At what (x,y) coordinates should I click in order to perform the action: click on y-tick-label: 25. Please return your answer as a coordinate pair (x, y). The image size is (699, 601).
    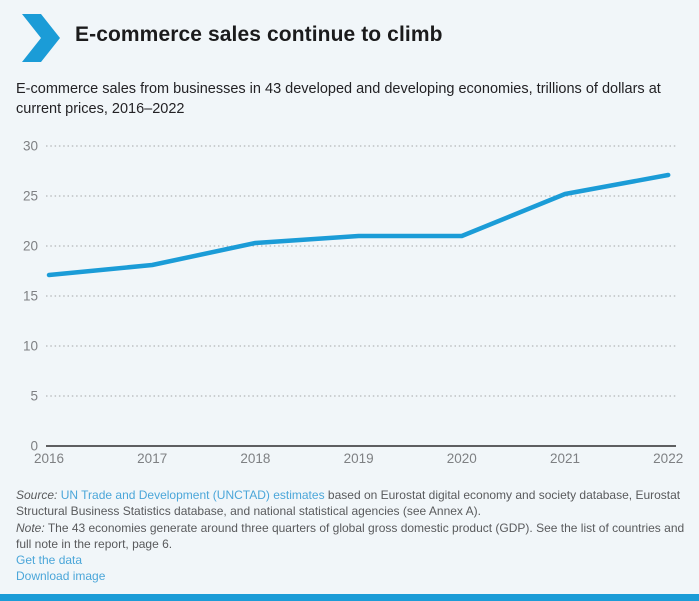
    Looking at the image, I should click on (30, 196).